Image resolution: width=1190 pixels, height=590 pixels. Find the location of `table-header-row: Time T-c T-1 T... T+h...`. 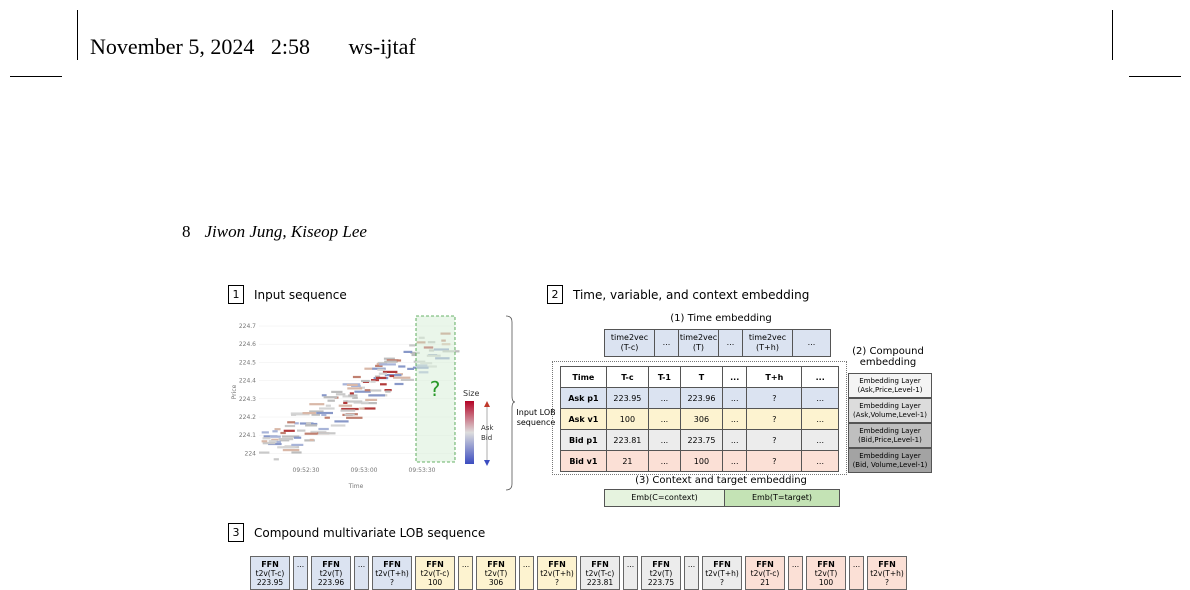

table-header-row: Time T-c T-1 T... T+h... is located at coordinates (699, 377).